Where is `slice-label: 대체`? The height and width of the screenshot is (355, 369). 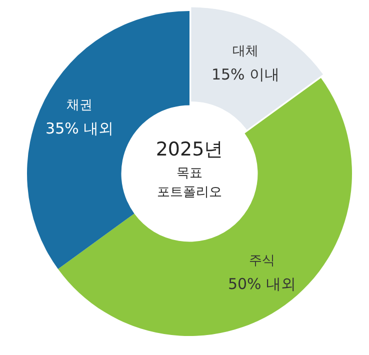
slice-label: 대체 is located at coordinates (245, 51).